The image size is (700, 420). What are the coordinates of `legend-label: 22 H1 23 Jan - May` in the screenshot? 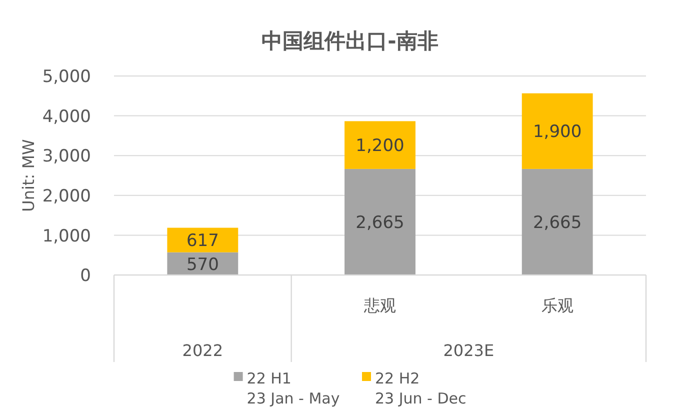 It's located at (293, 388).